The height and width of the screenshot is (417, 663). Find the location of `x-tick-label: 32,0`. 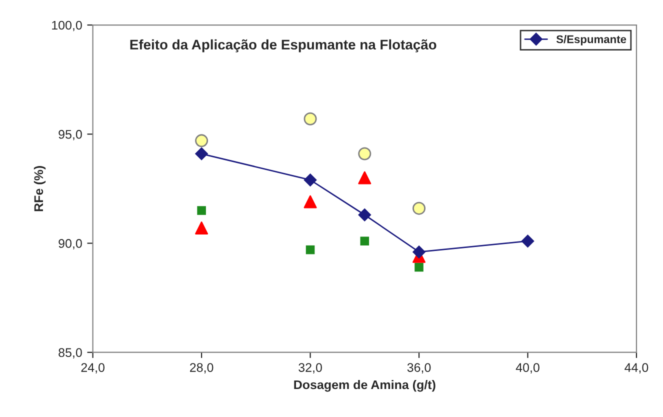

x-tick-label: 32,0 is located at coordinates (310, 368).